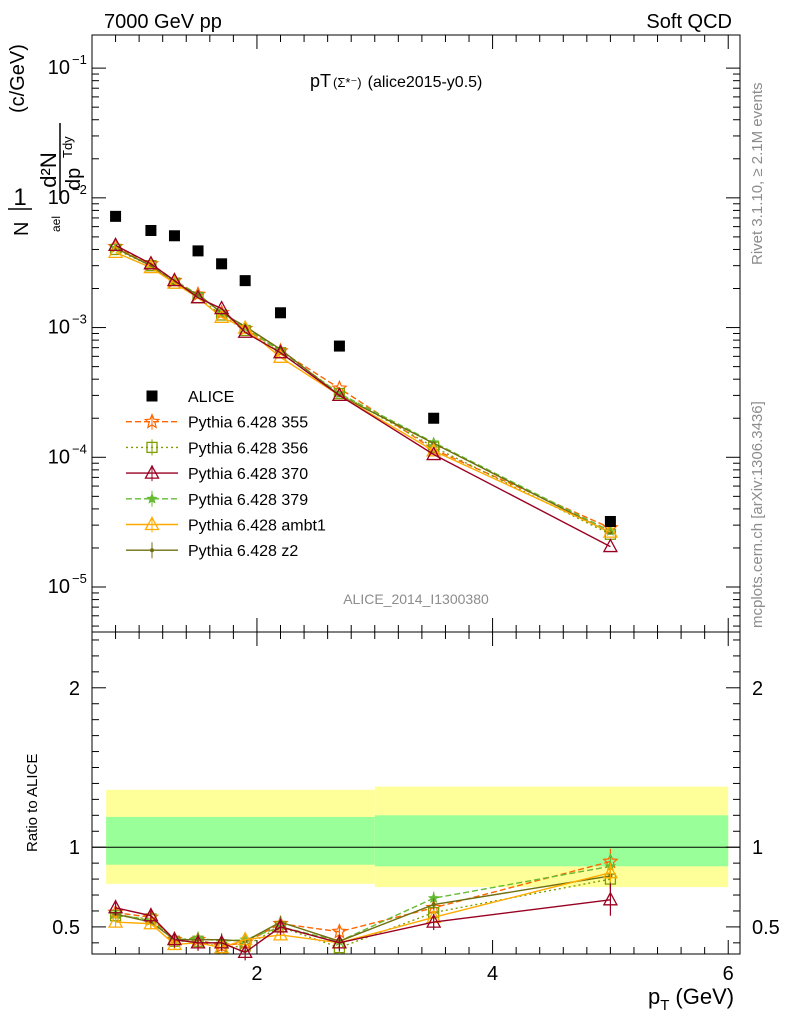  I want to click on ratio-series-line-ambt1, so click(363, 910).